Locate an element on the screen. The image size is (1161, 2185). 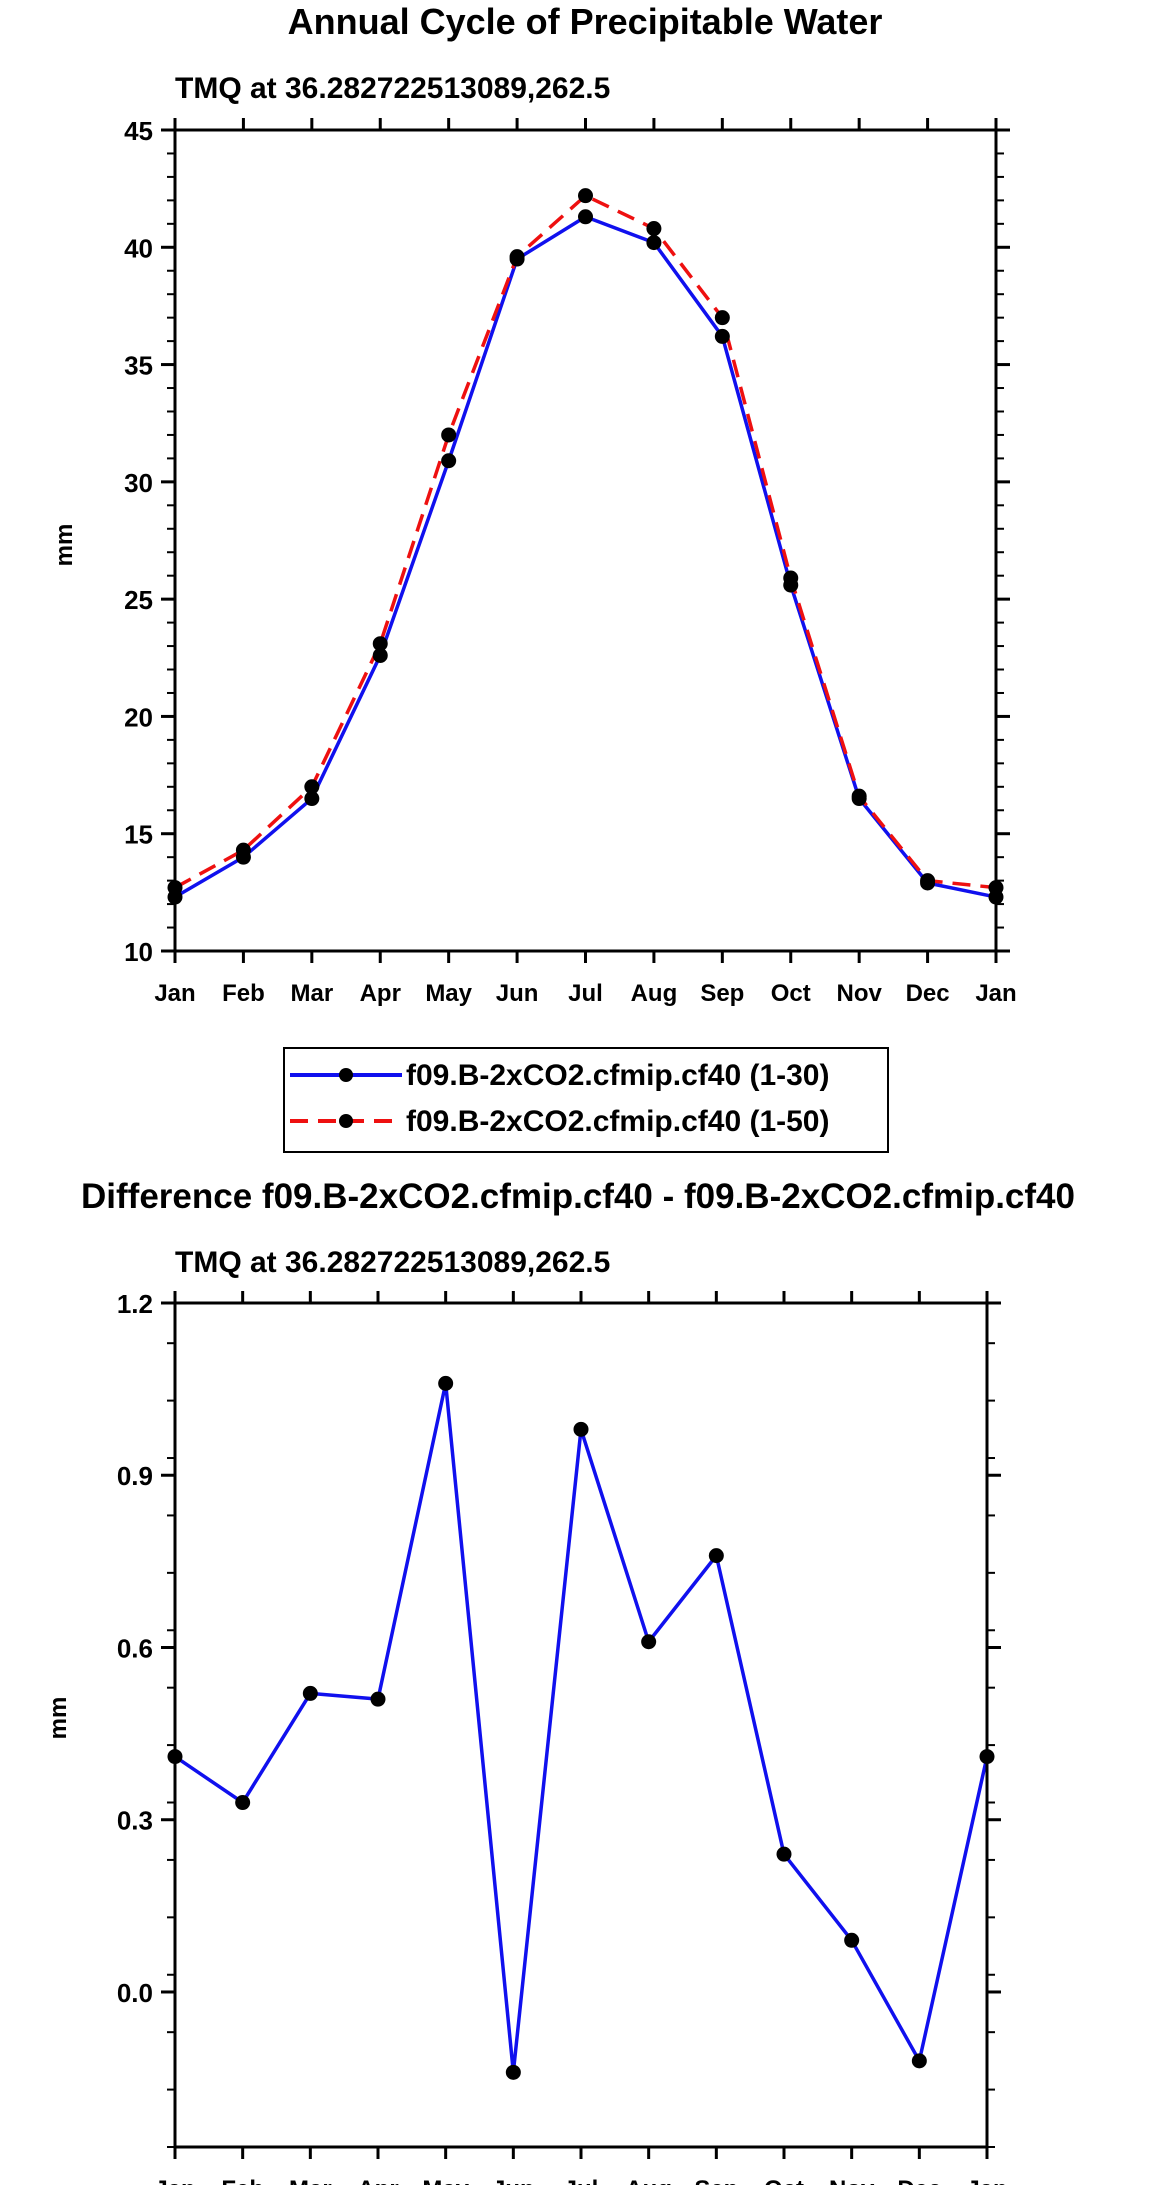
legend-label-2: f09.B-2xCO2.cfmip.cf40 (1-50) is located at coordinates (618, 1121).